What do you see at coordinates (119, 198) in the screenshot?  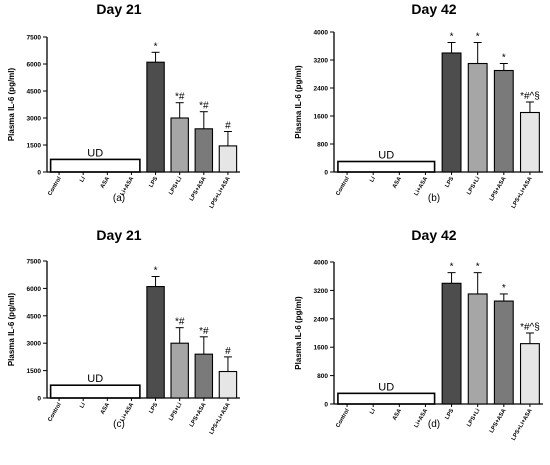 I see `panel-caption: (a)` at bounding box center [119, 198].